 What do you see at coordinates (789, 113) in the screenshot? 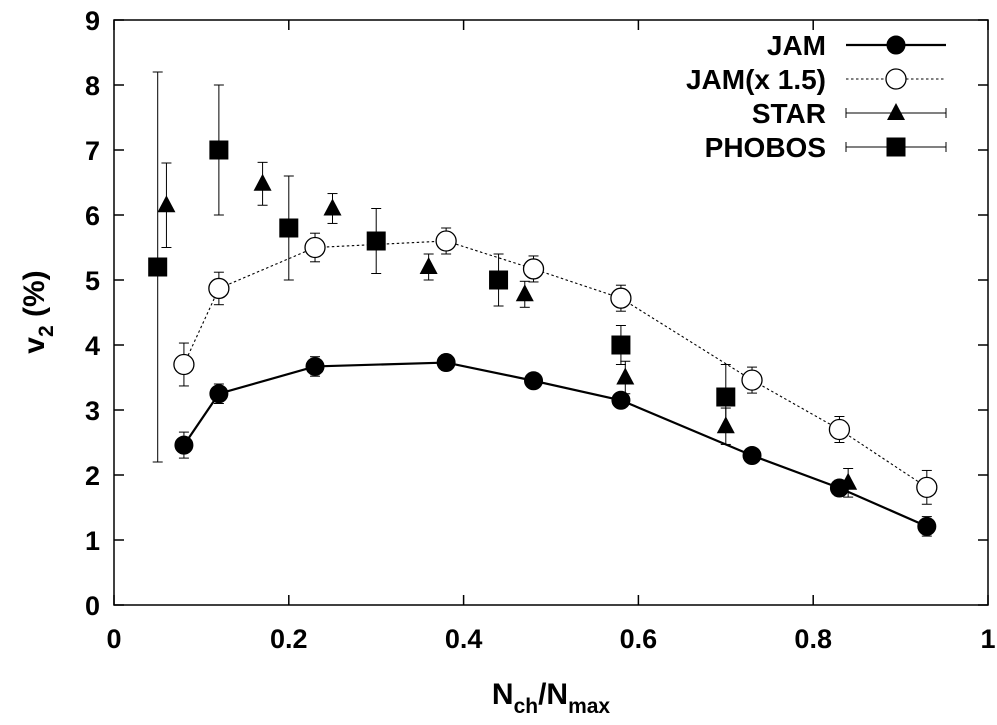
I see `legend-label-star: STAR` at bounding box center [789, 113].